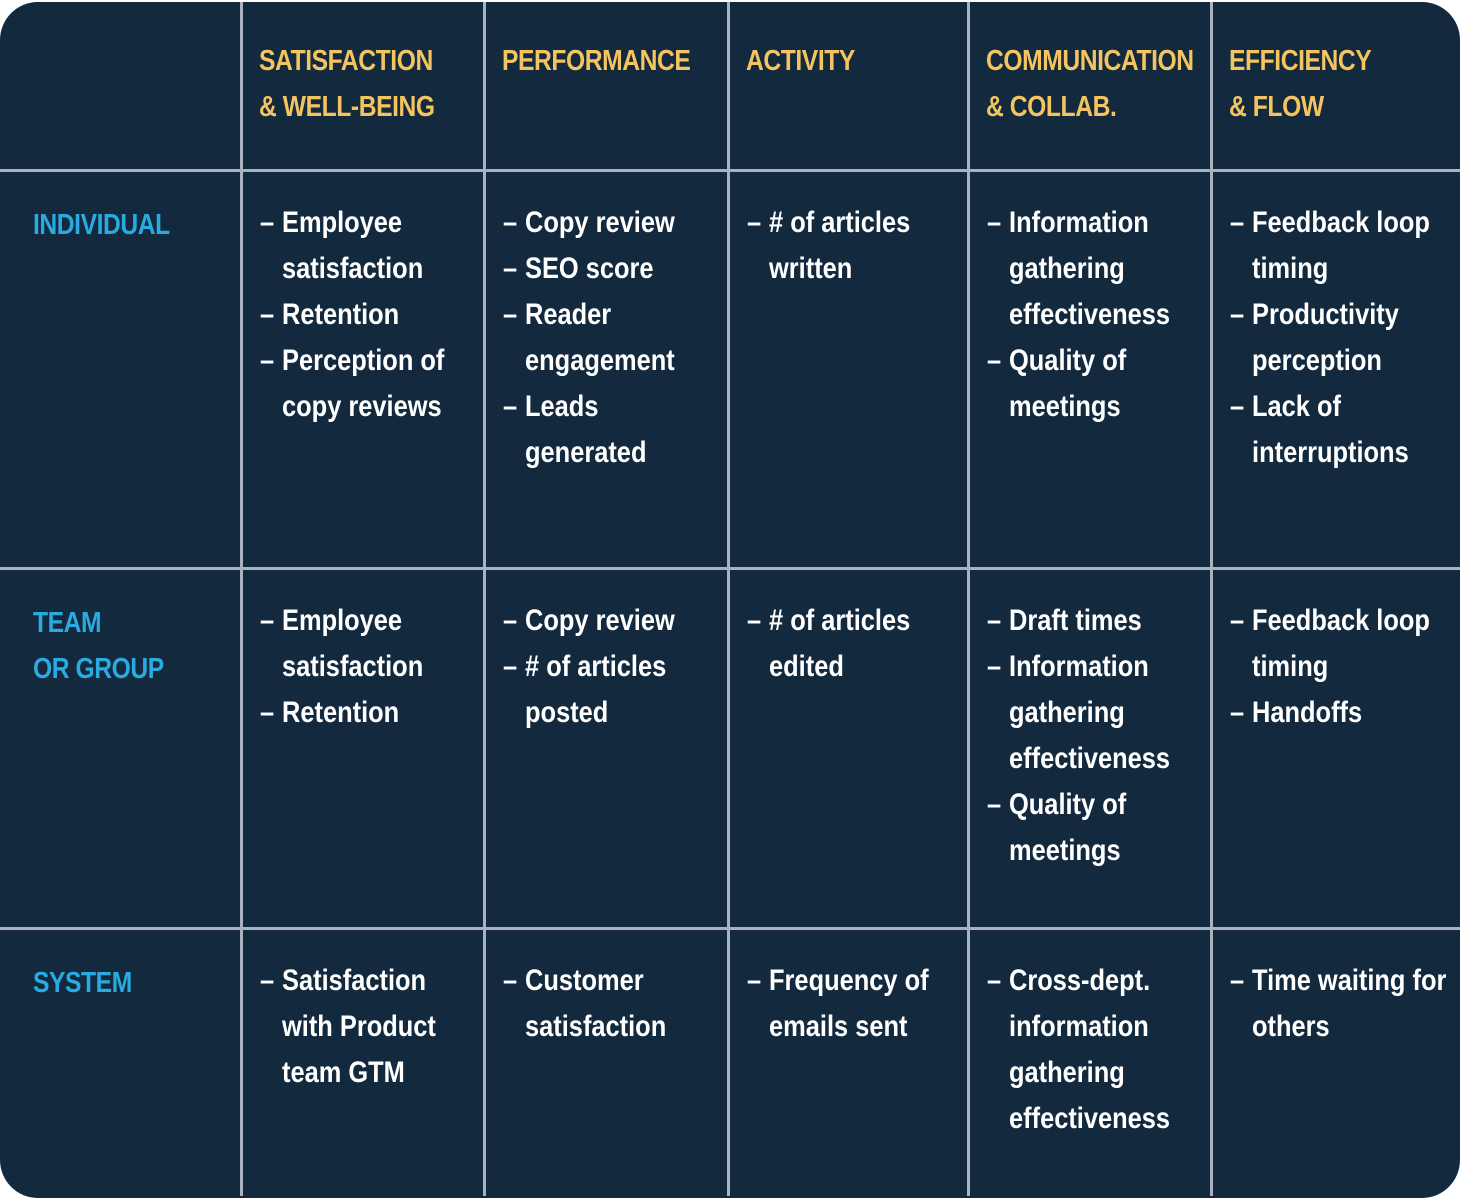  I want to click on cell-team-efficiency: – Feedback loop timing – Handoffs, so click(1336, 750).